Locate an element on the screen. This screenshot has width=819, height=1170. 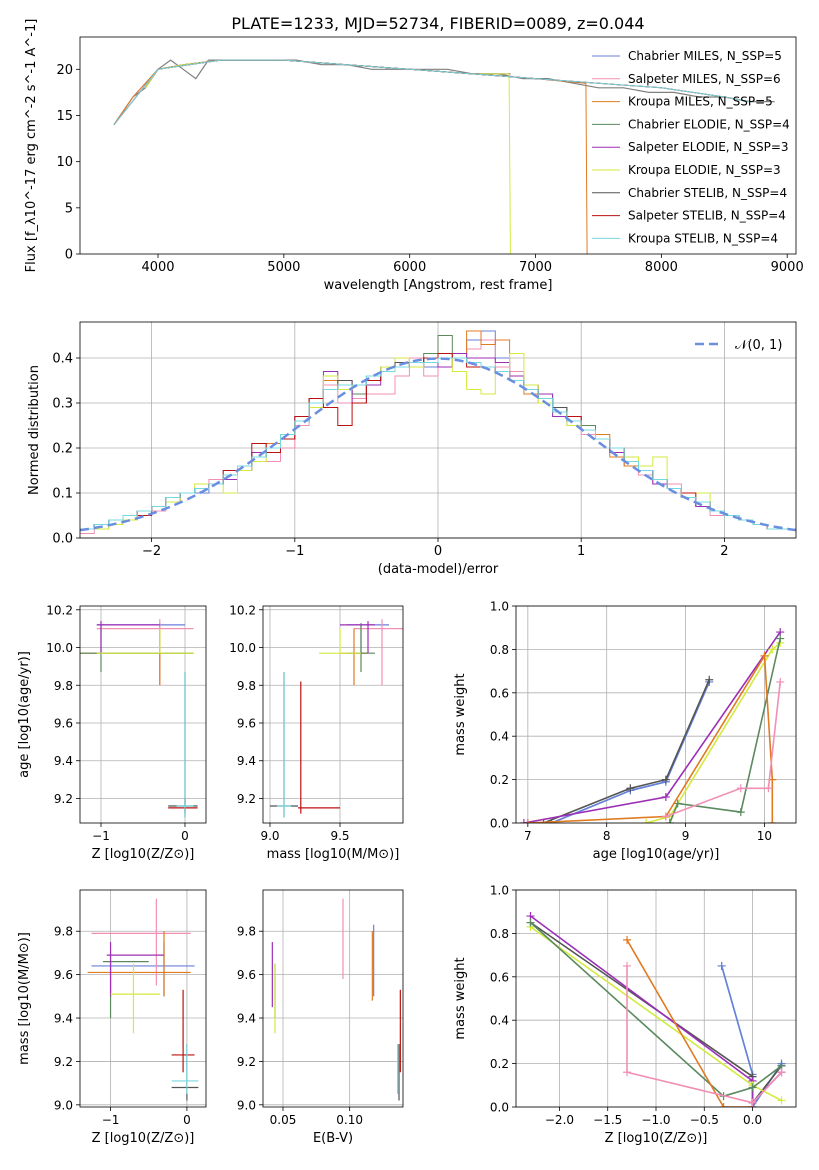
legend-label: Salpeter ELODIE, N_SSP=3 is located at coordinates (708, 147).